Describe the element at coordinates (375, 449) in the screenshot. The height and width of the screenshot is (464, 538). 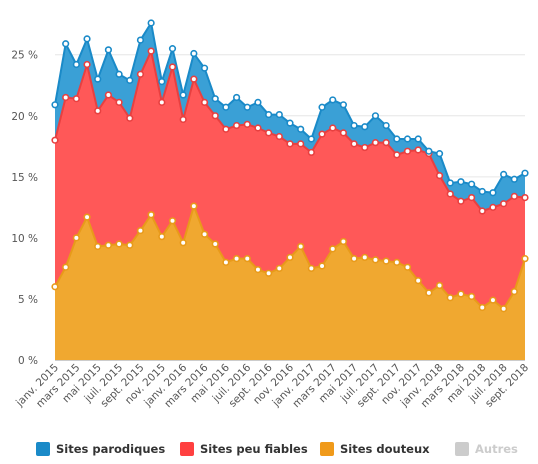
I see `legend-item-sites-douteux: Sites douteux` at that location.